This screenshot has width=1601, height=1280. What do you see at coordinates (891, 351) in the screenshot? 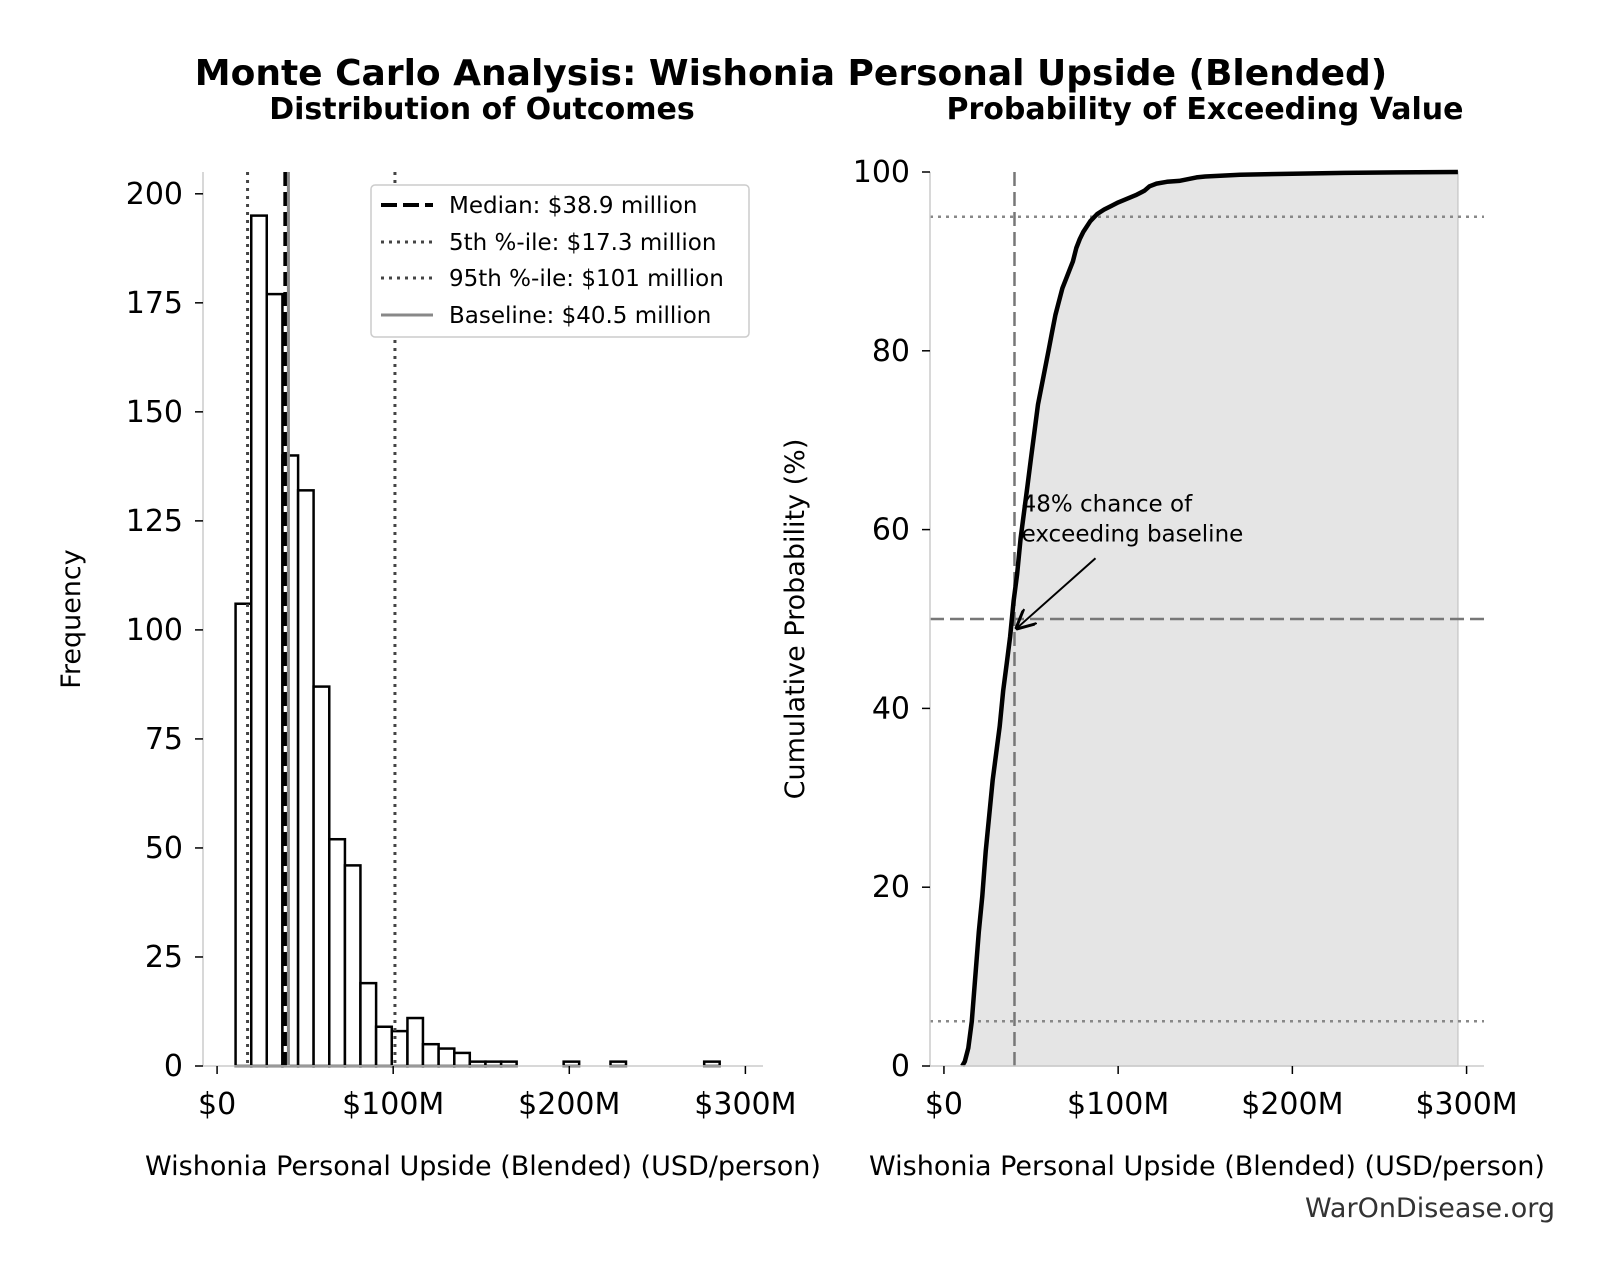
I see `cdf-y-tick-label: 80` at bounding box center [891, 351].